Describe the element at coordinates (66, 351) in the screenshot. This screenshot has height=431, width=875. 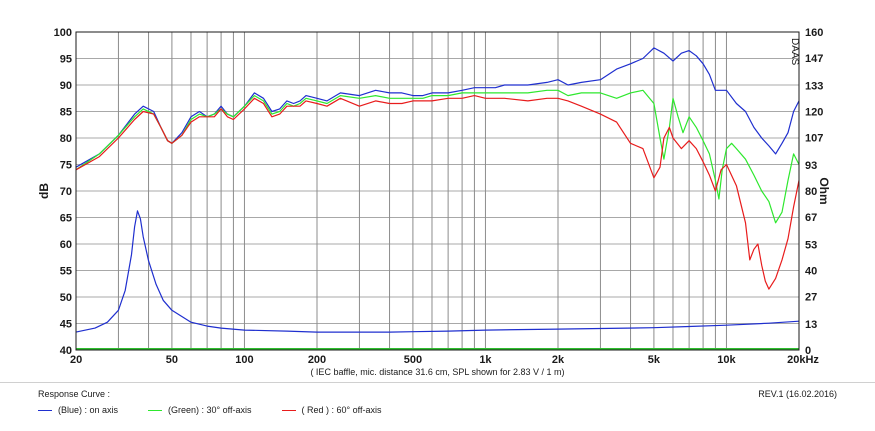
I see `y-tick-label: 40` at that location.